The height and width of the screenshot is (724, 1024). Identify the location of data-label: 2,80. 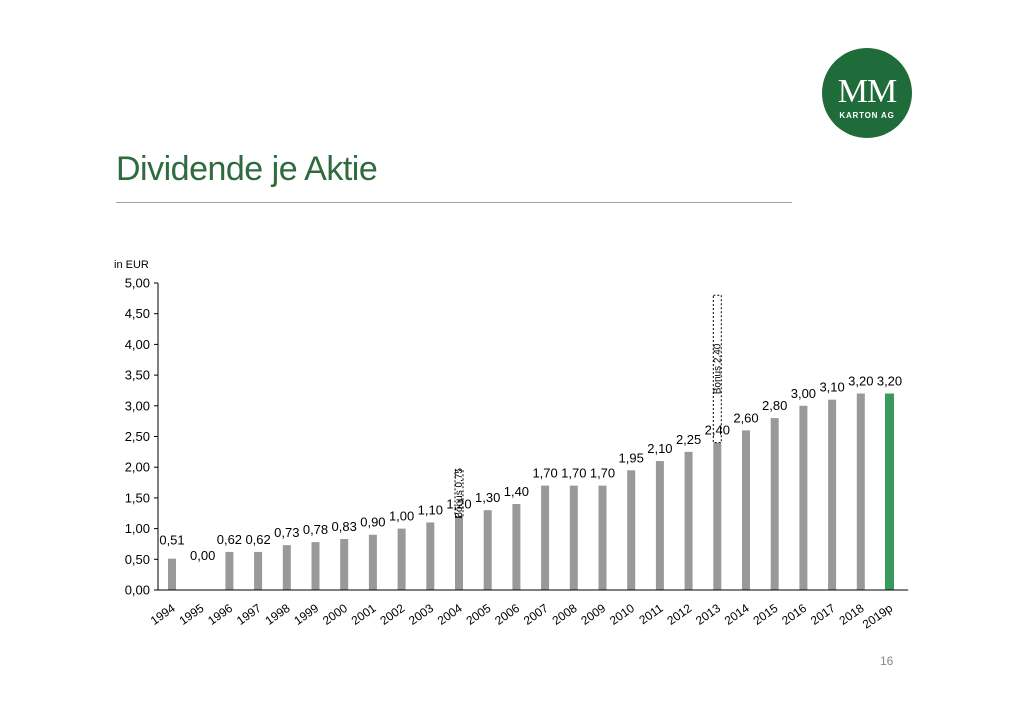
(774, 405).